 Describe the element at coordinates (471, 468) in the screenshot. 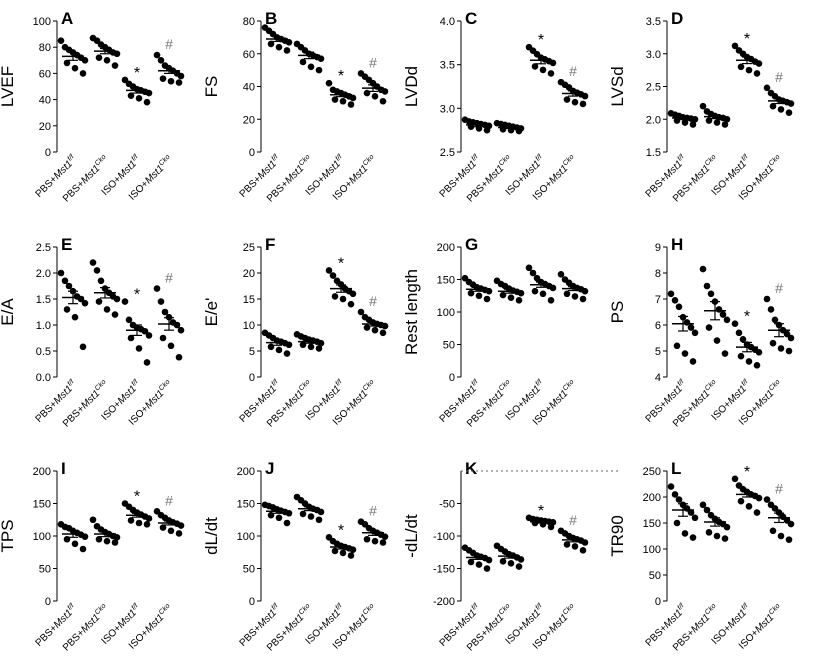

I see `panel-letter: K` at that location.